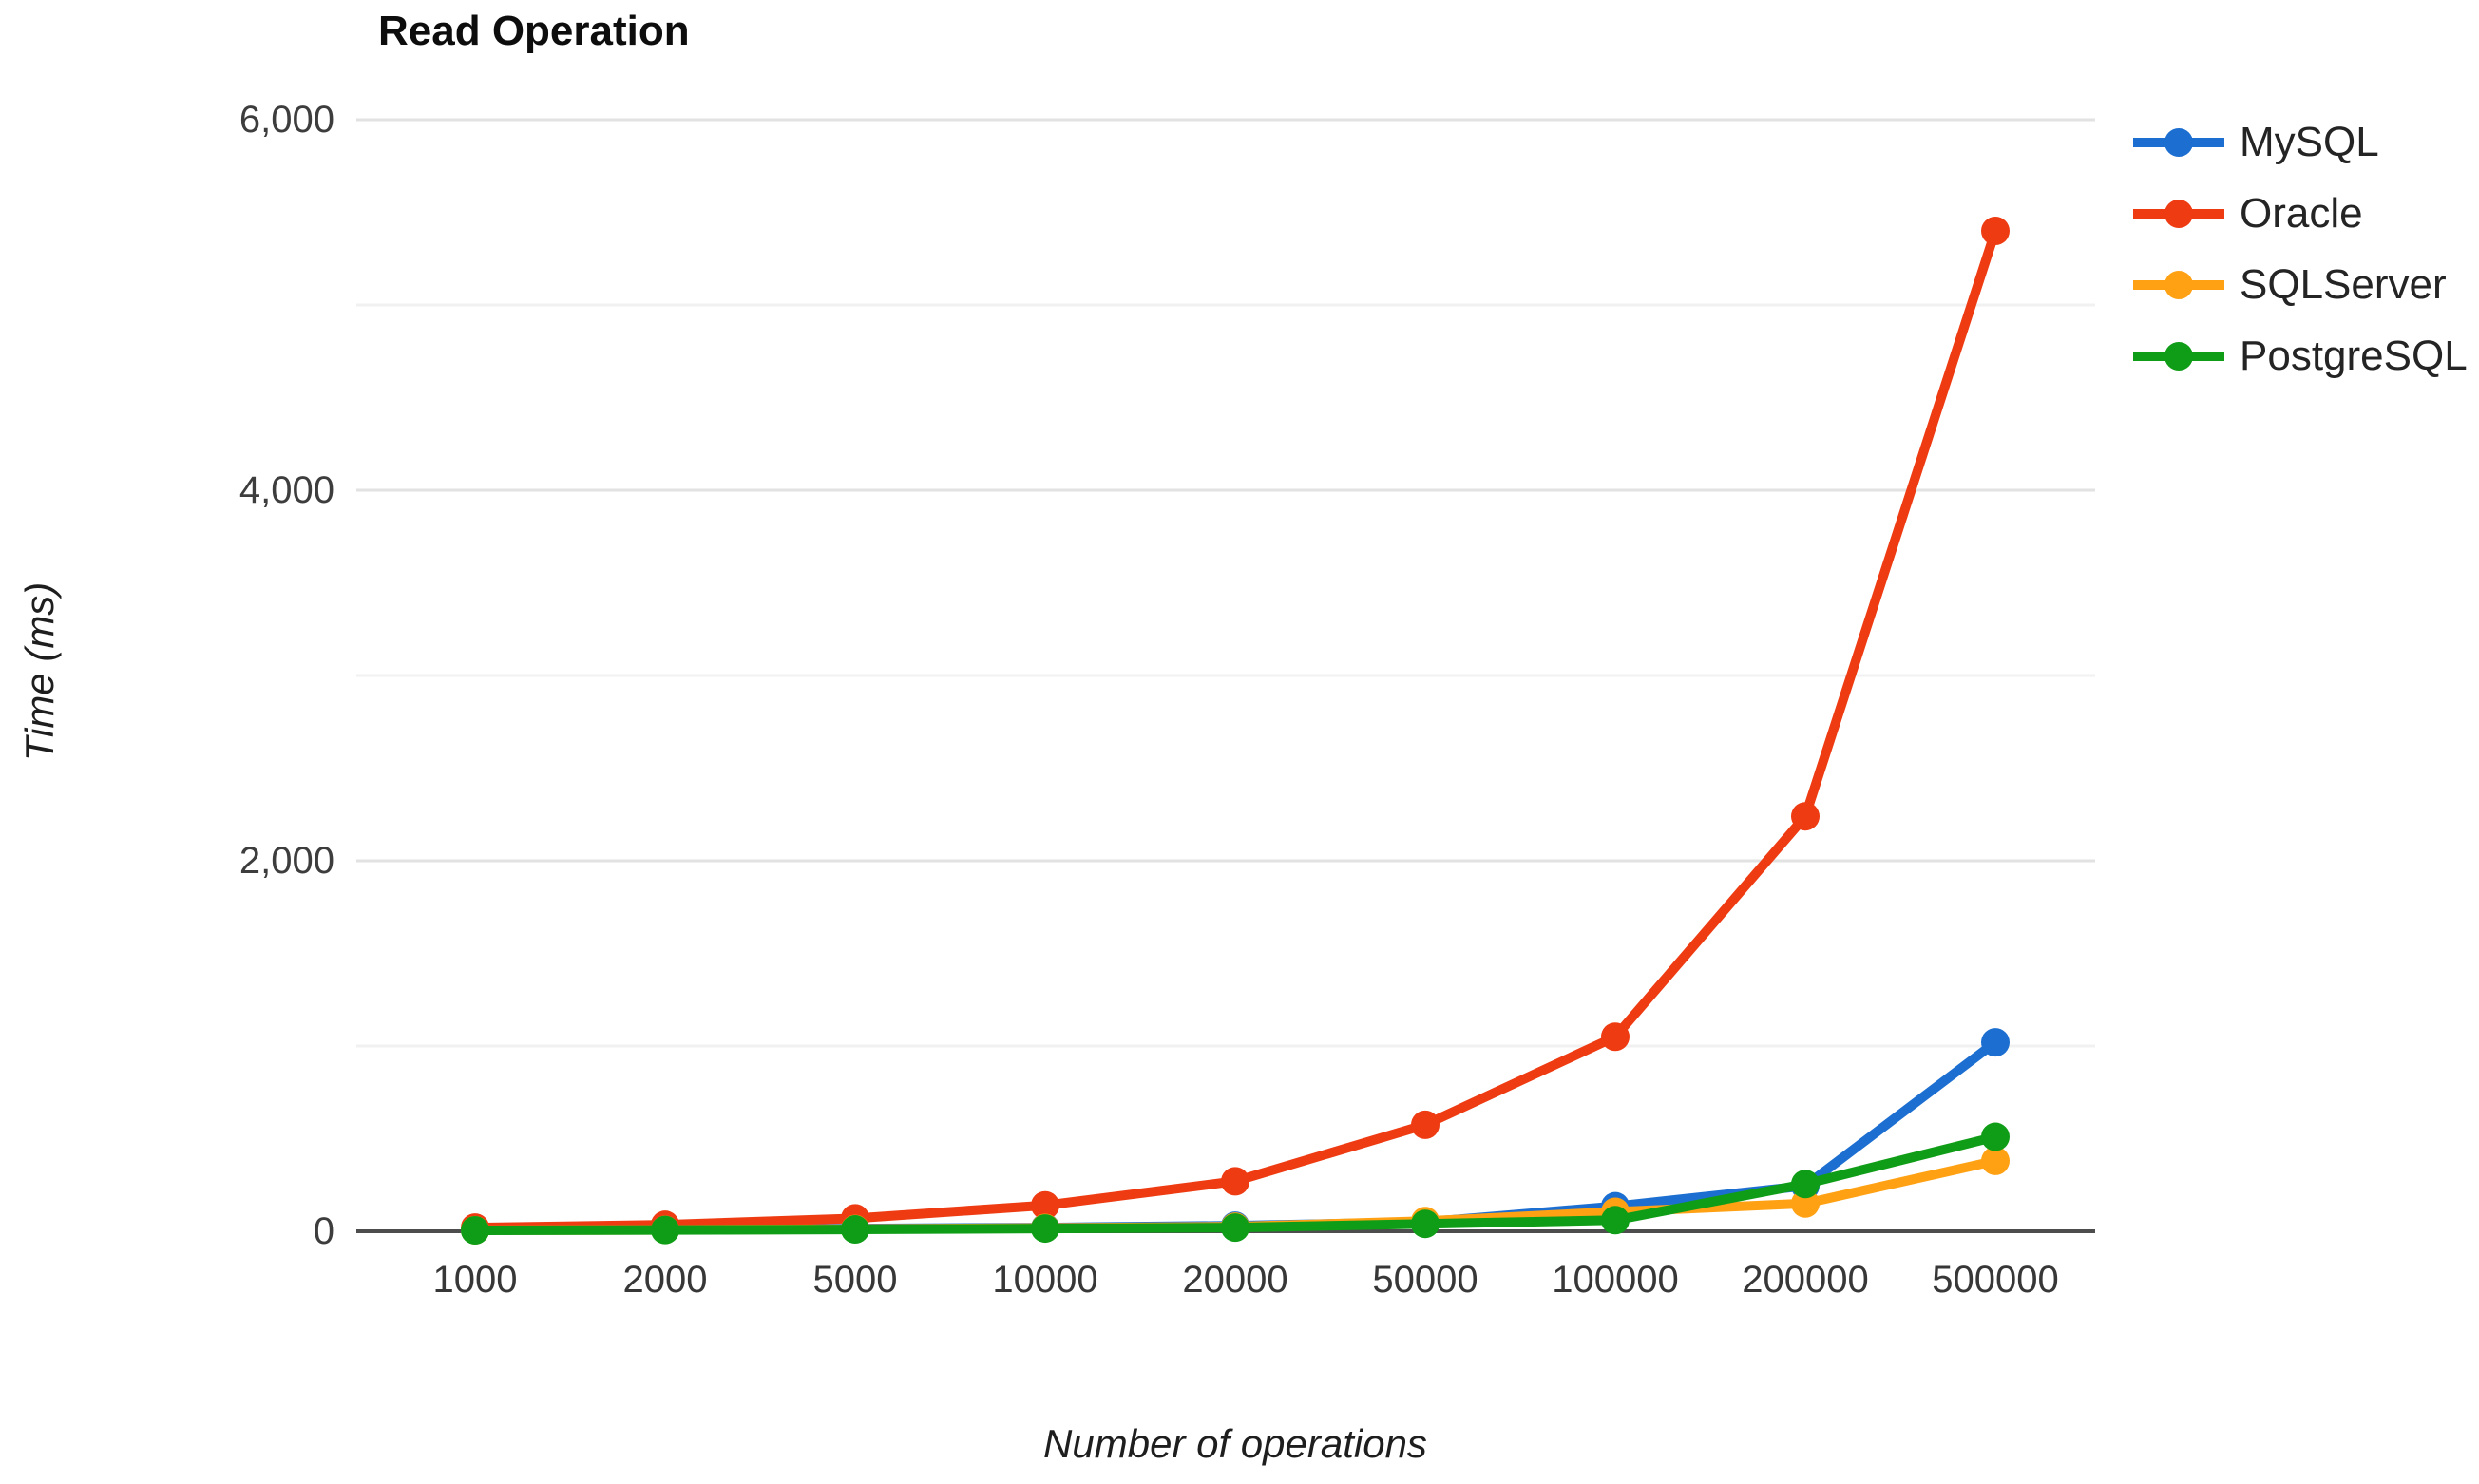 The image size is (2479, 1484). I want to click on legend-label: MySQL, so click(2310, 142).